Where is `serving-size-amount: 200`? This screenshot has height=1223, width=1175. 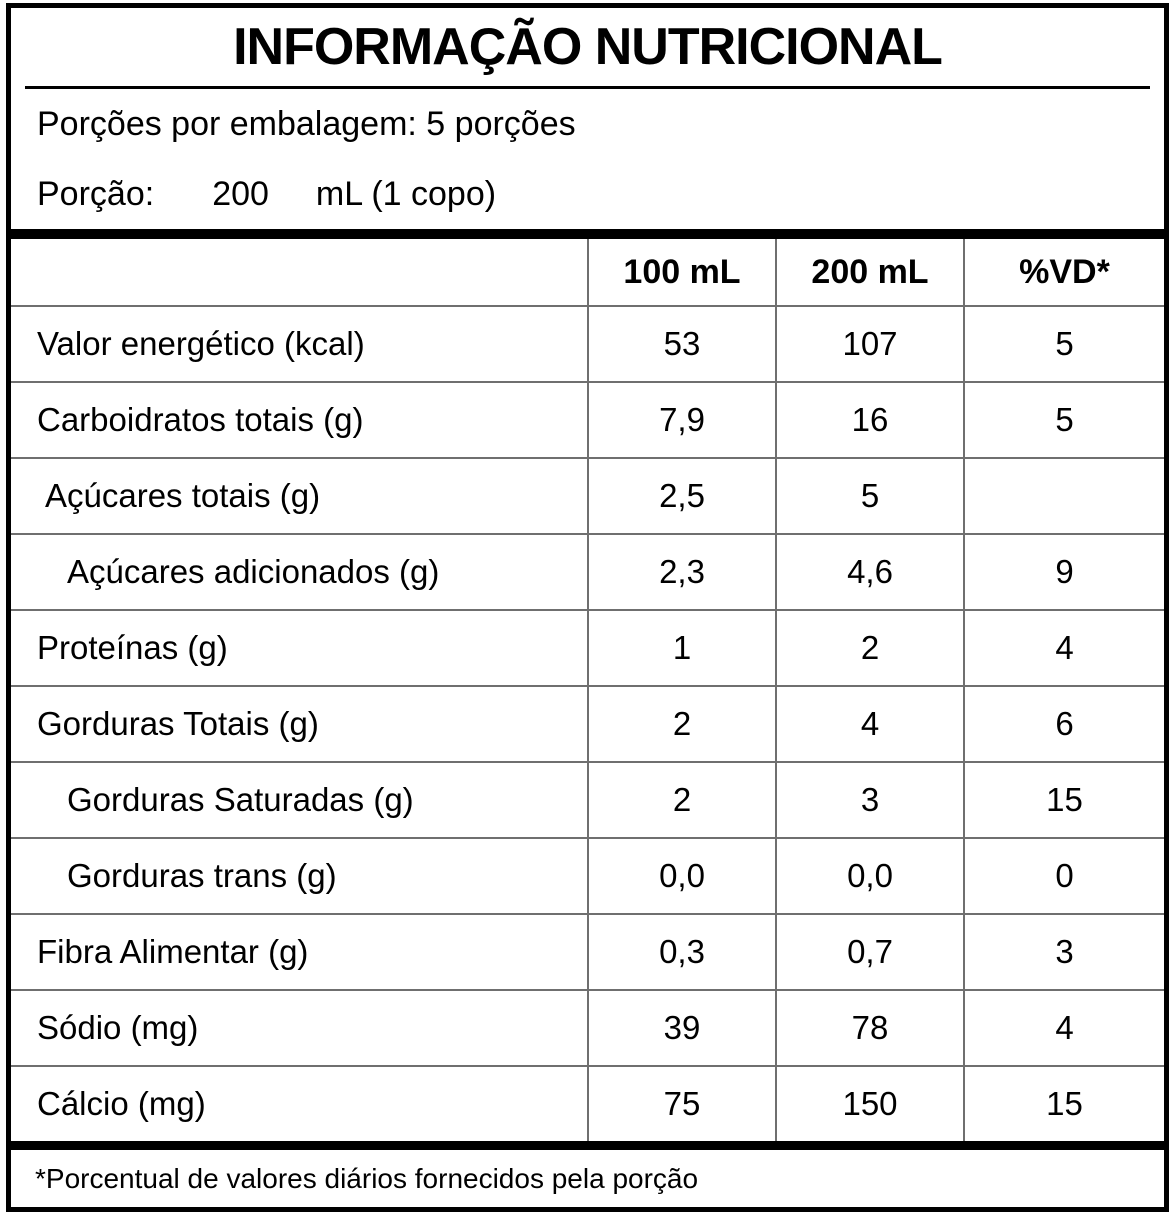
serving-size-amount: 200 is located at coordinates (240, 193).